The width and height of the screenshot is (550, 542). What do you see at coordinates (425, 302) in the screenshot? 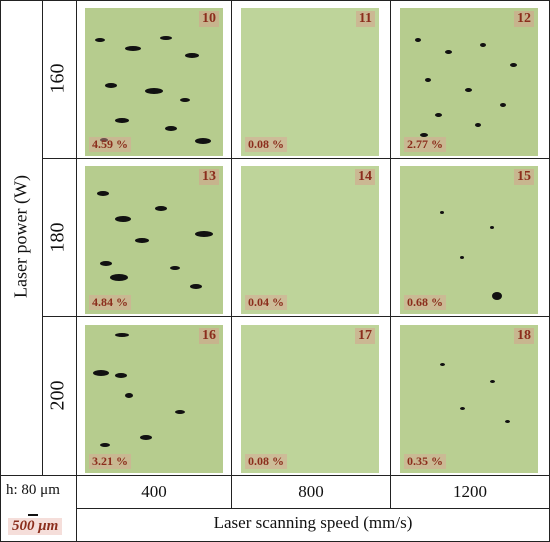
I see `porosity-15: 0.68 %` at bounding box center [425, 302].